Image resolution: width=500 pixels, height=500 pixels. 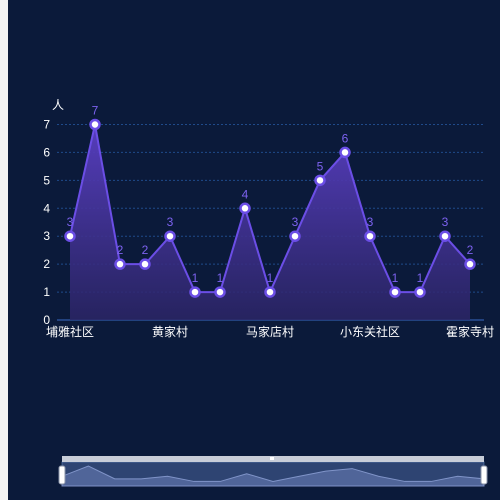 What do you see at coordinates (272, 458) in the screenshot?
I see `datazoom-grip-icon` at bounding box center [272, 458].